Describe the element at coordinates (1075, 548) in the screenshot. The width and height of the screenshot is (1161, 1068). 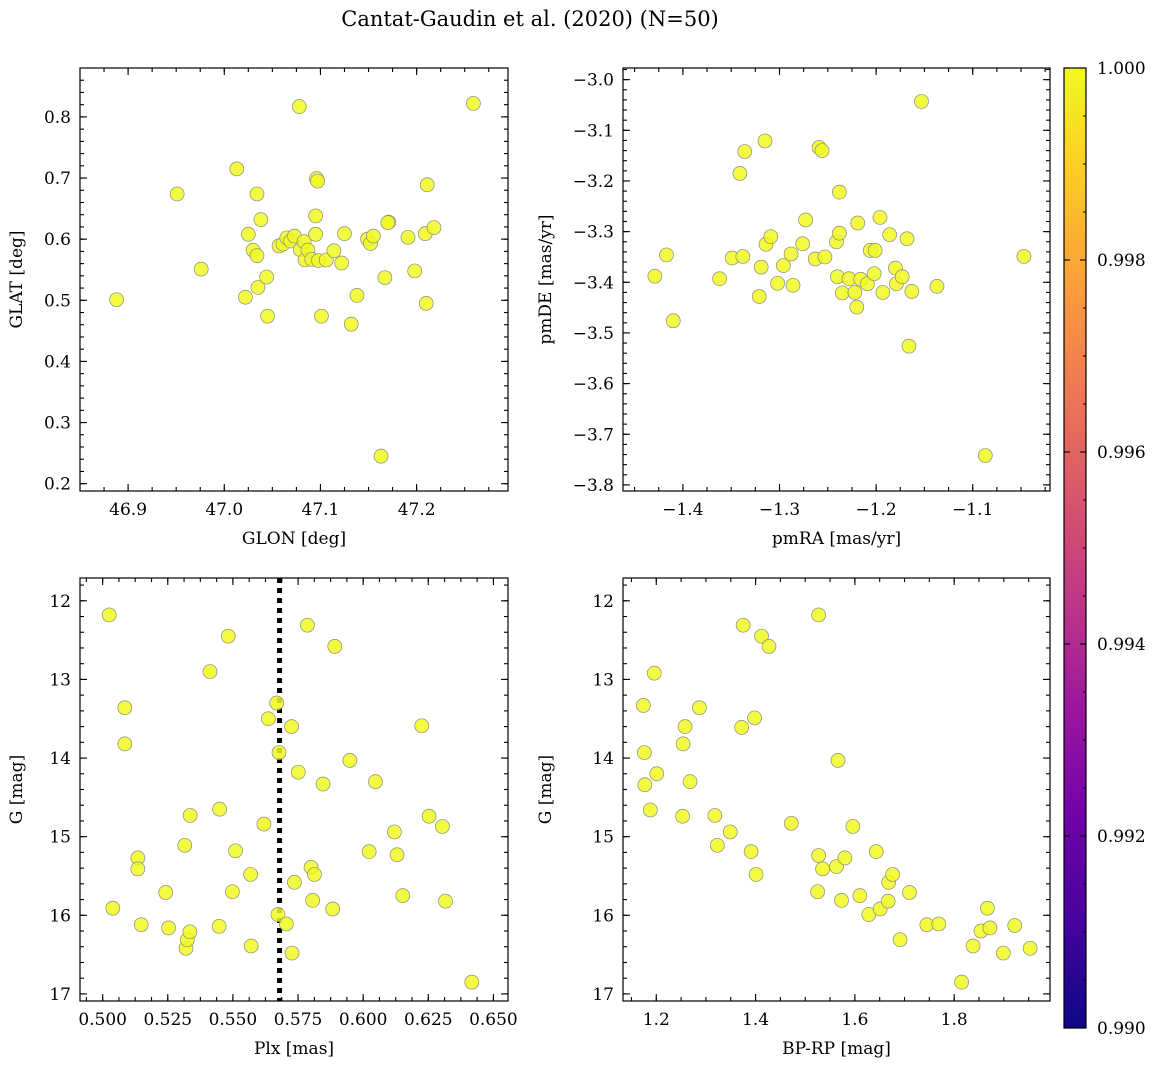
I see `colorbar-gradient` at that location.